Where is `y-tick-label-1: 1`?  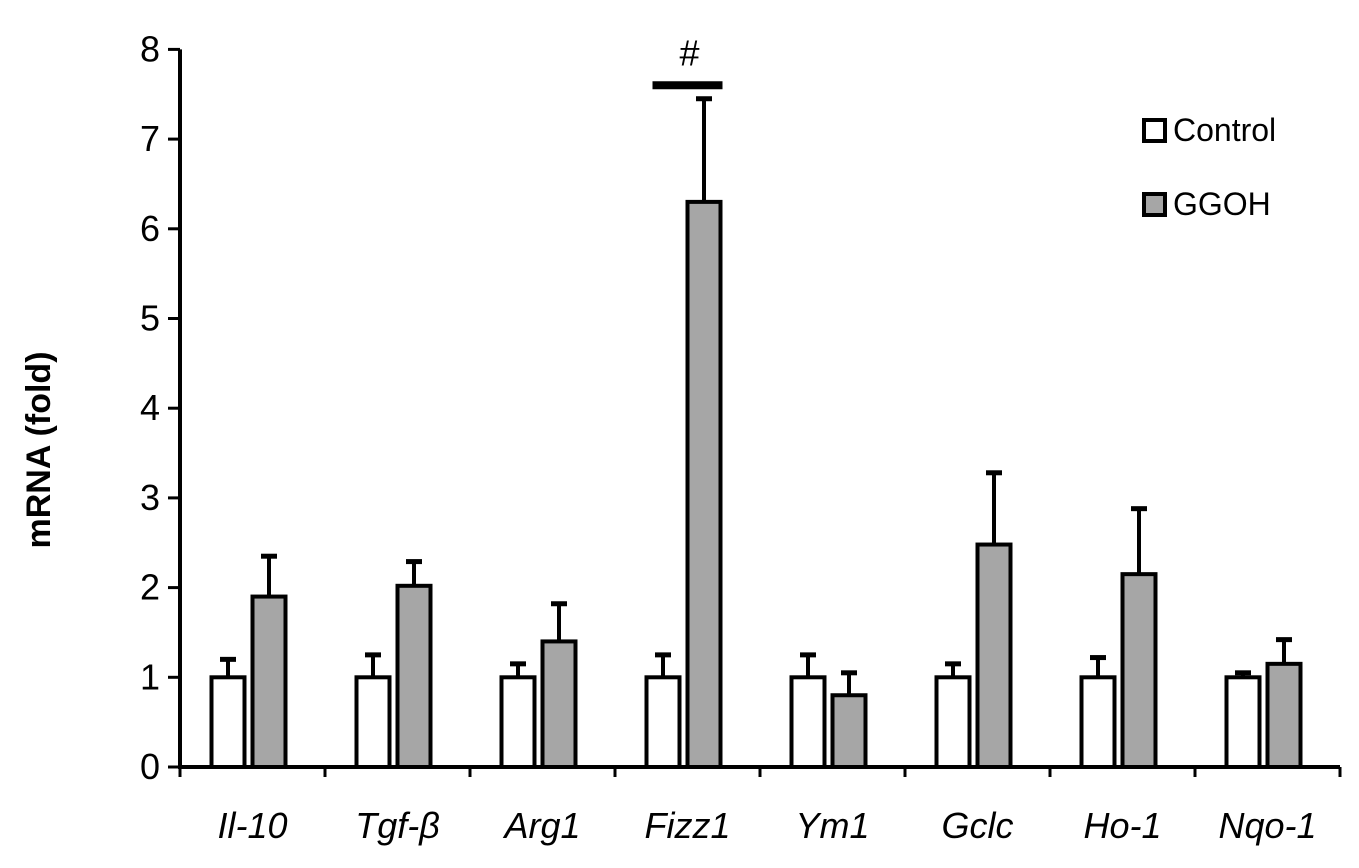
y-tick-label-1: 1 is located at coordinates (150, 676).